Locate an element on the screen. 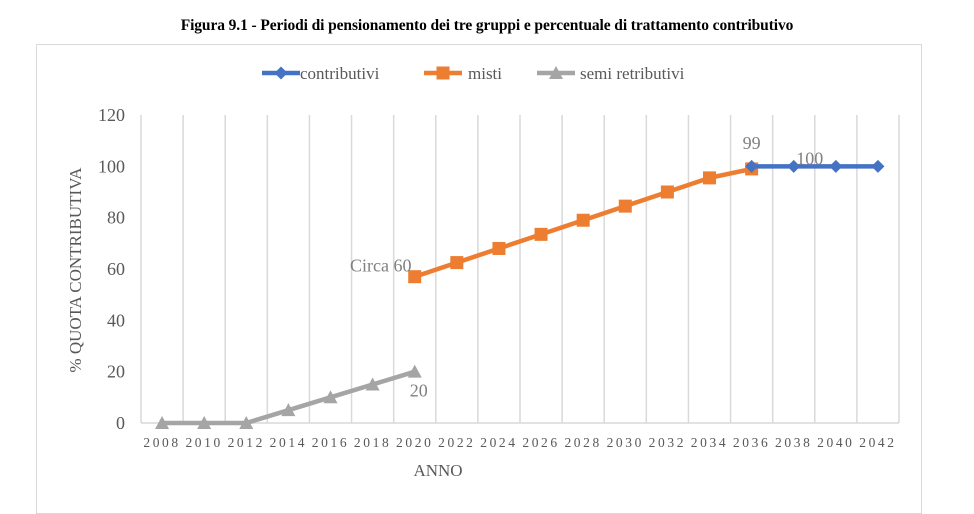  x-tick-label: 2010 is located at coordinates (203, 442).